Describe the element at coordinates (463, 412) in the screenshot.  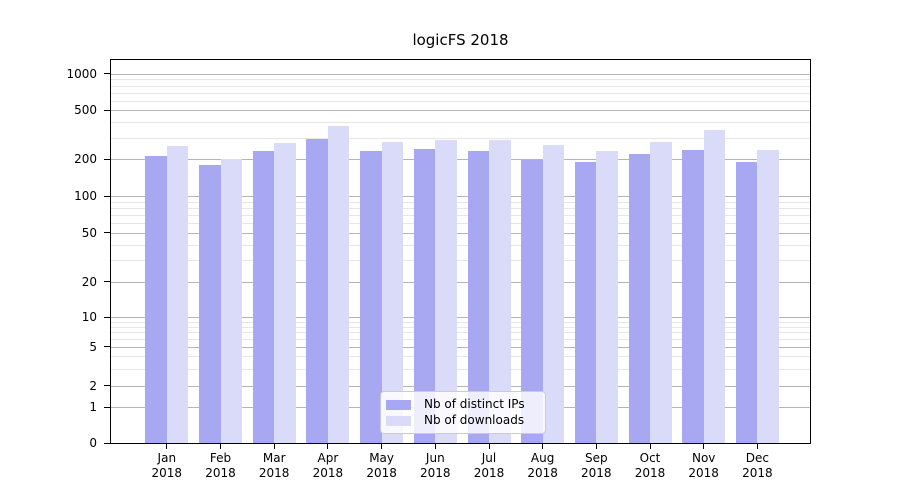
I see `legend: Nb of distinct IPs Nb of downloads` at that location.